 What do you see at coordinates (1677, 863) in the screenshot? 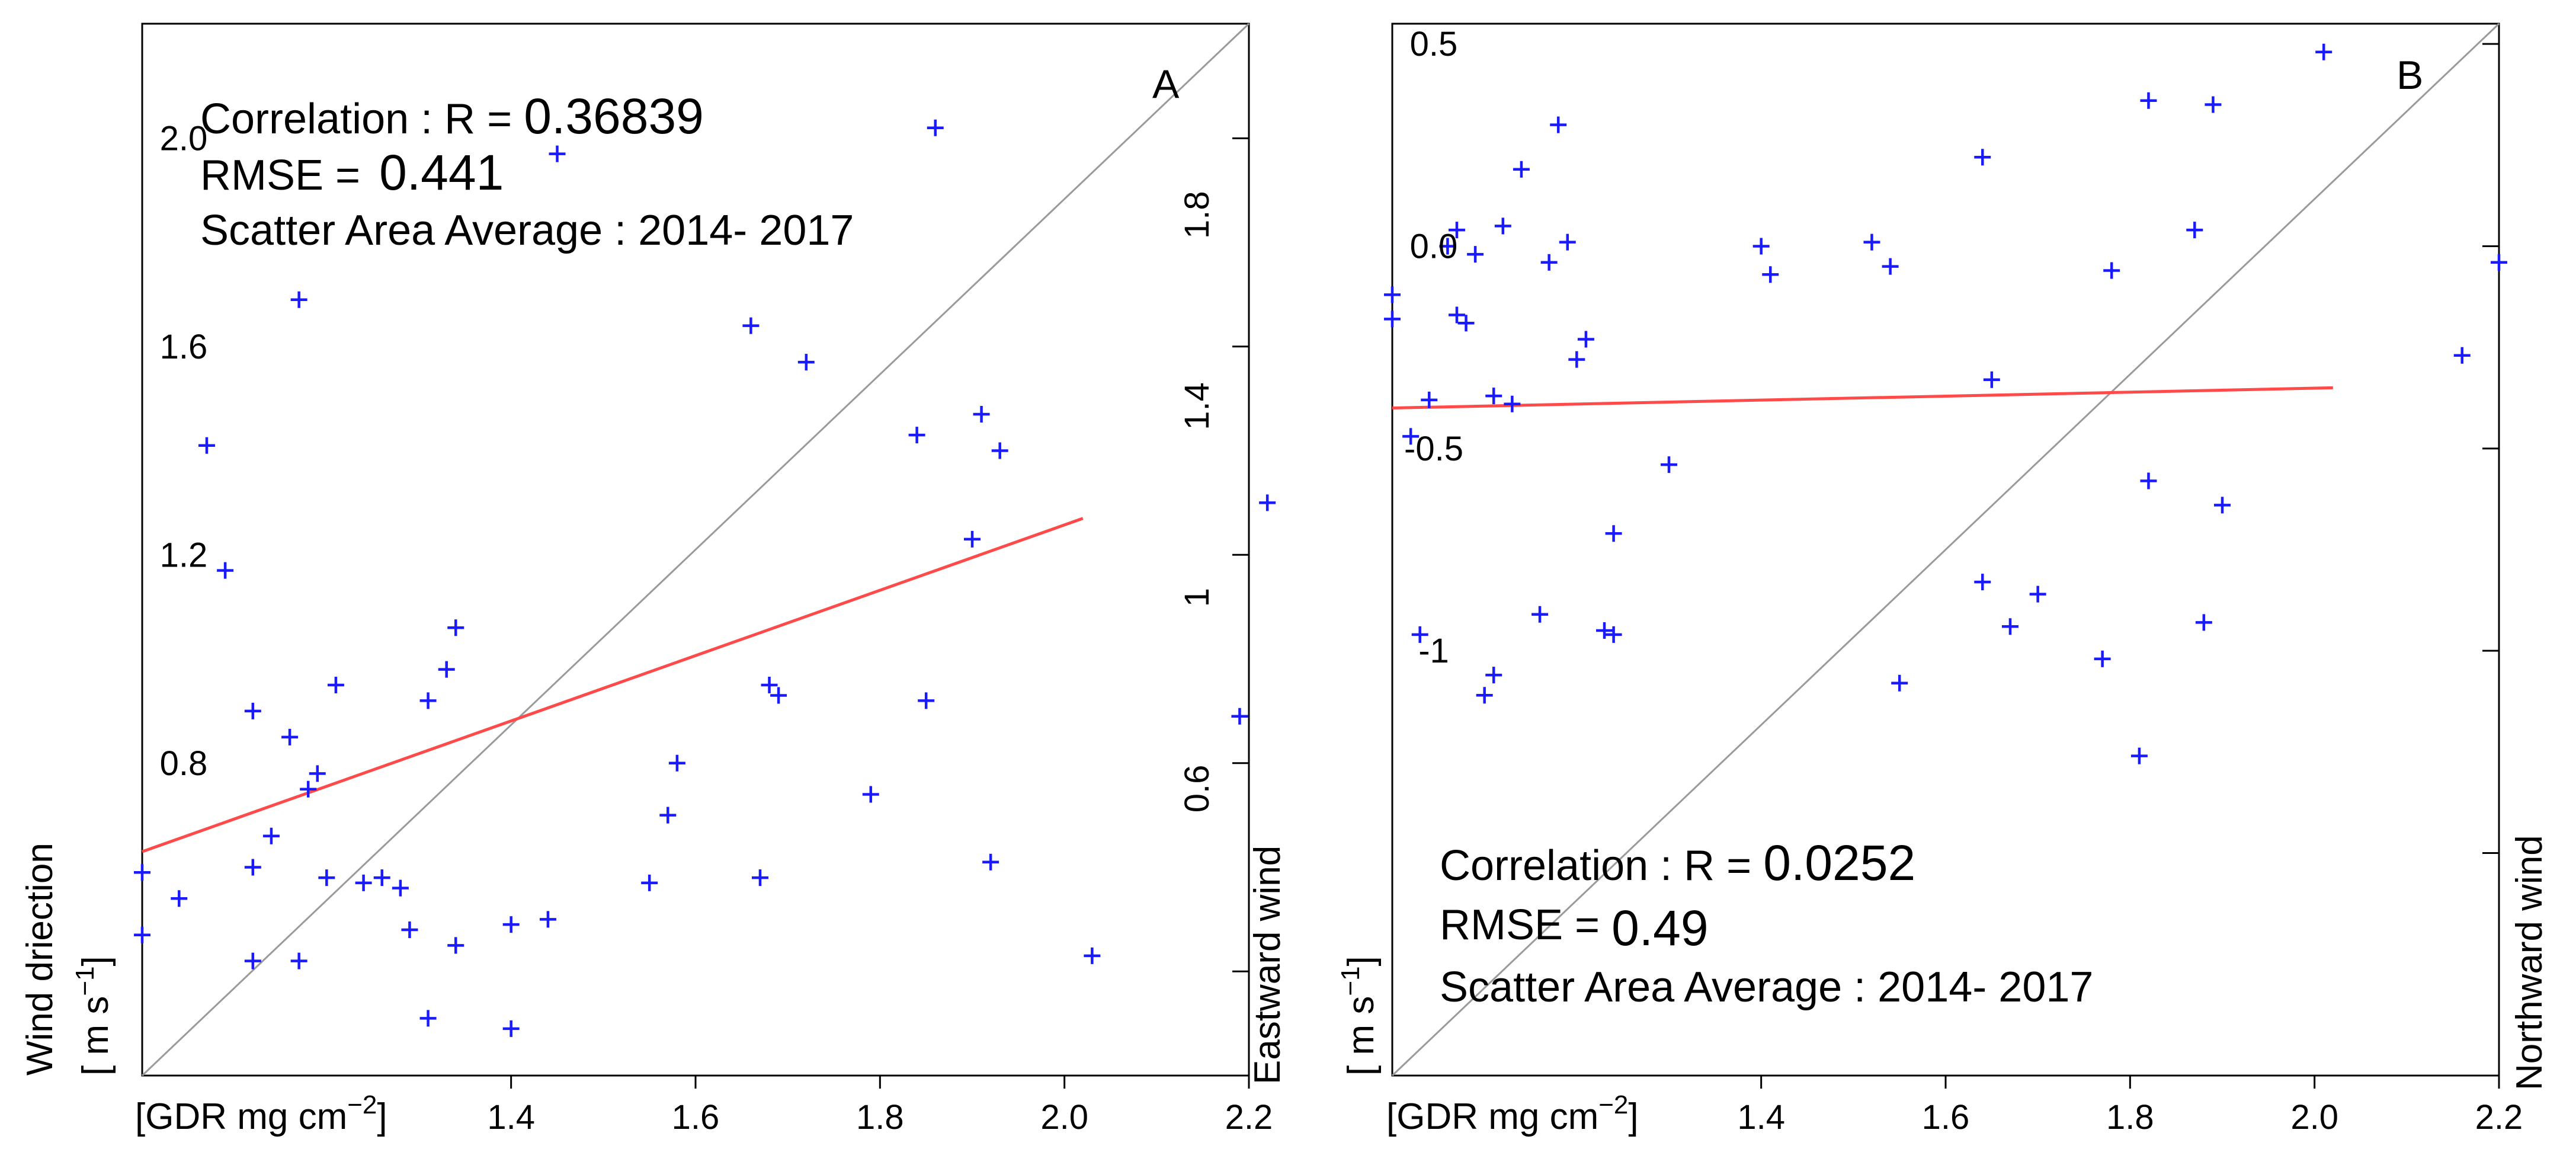
I see `panel-b-correlation: Correlation : R = 0.0252` at bounding box center [1677, 863].